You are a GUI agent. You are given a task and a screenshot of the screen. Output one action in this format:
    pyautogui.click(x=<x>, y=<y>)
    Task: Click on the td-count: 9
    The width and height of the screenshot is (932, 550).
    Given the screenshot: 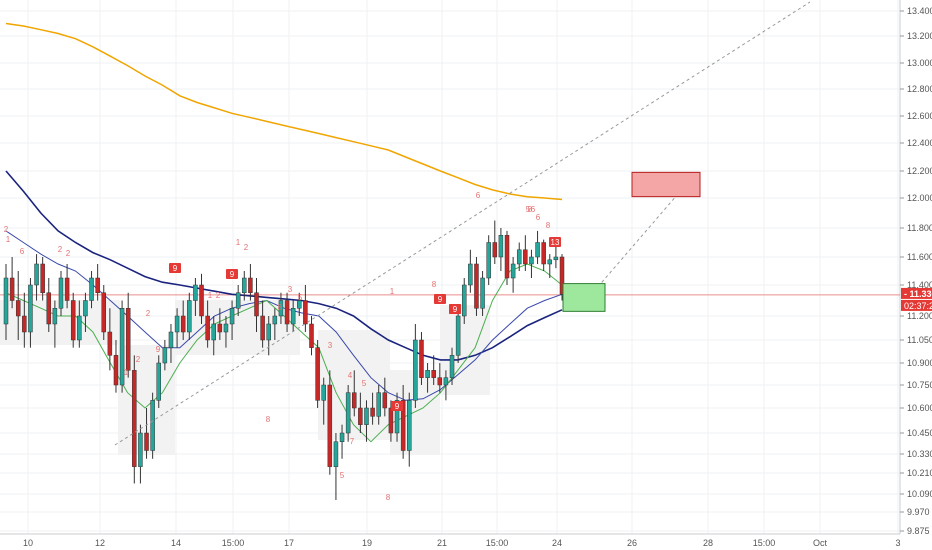 What is the action you would take?
    pyautogui.click(x=158, y=349)
    